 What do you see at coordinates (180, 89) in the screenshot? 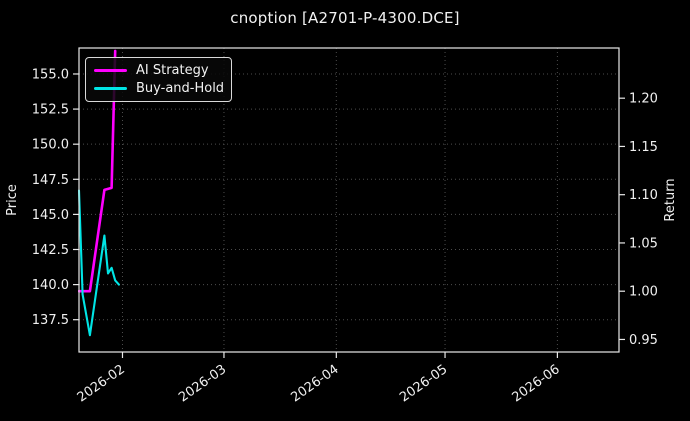
I see `legend-label: Buy-and-Hold` at bounding box center [180, 89].